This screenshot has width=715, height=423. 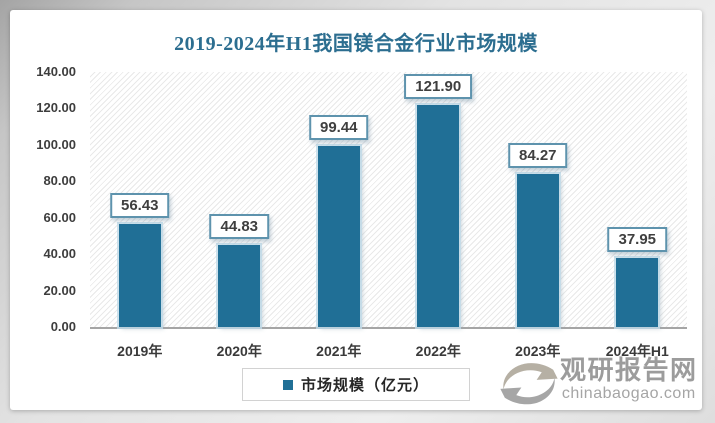 I want to click on bar-2020年, so click(x=239, y=286).